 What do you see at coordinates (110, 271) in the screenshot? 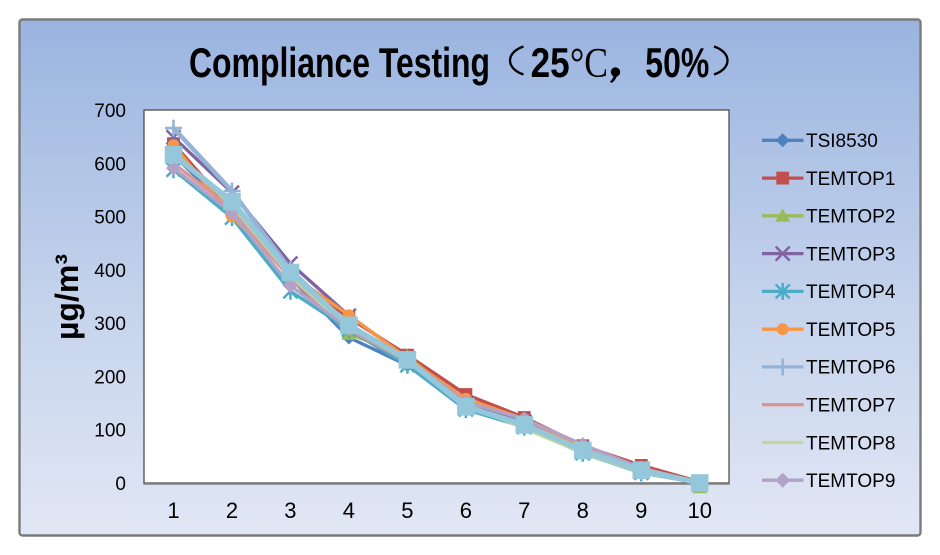
I see `svg-text: 400` at bounding box center [110, 271].